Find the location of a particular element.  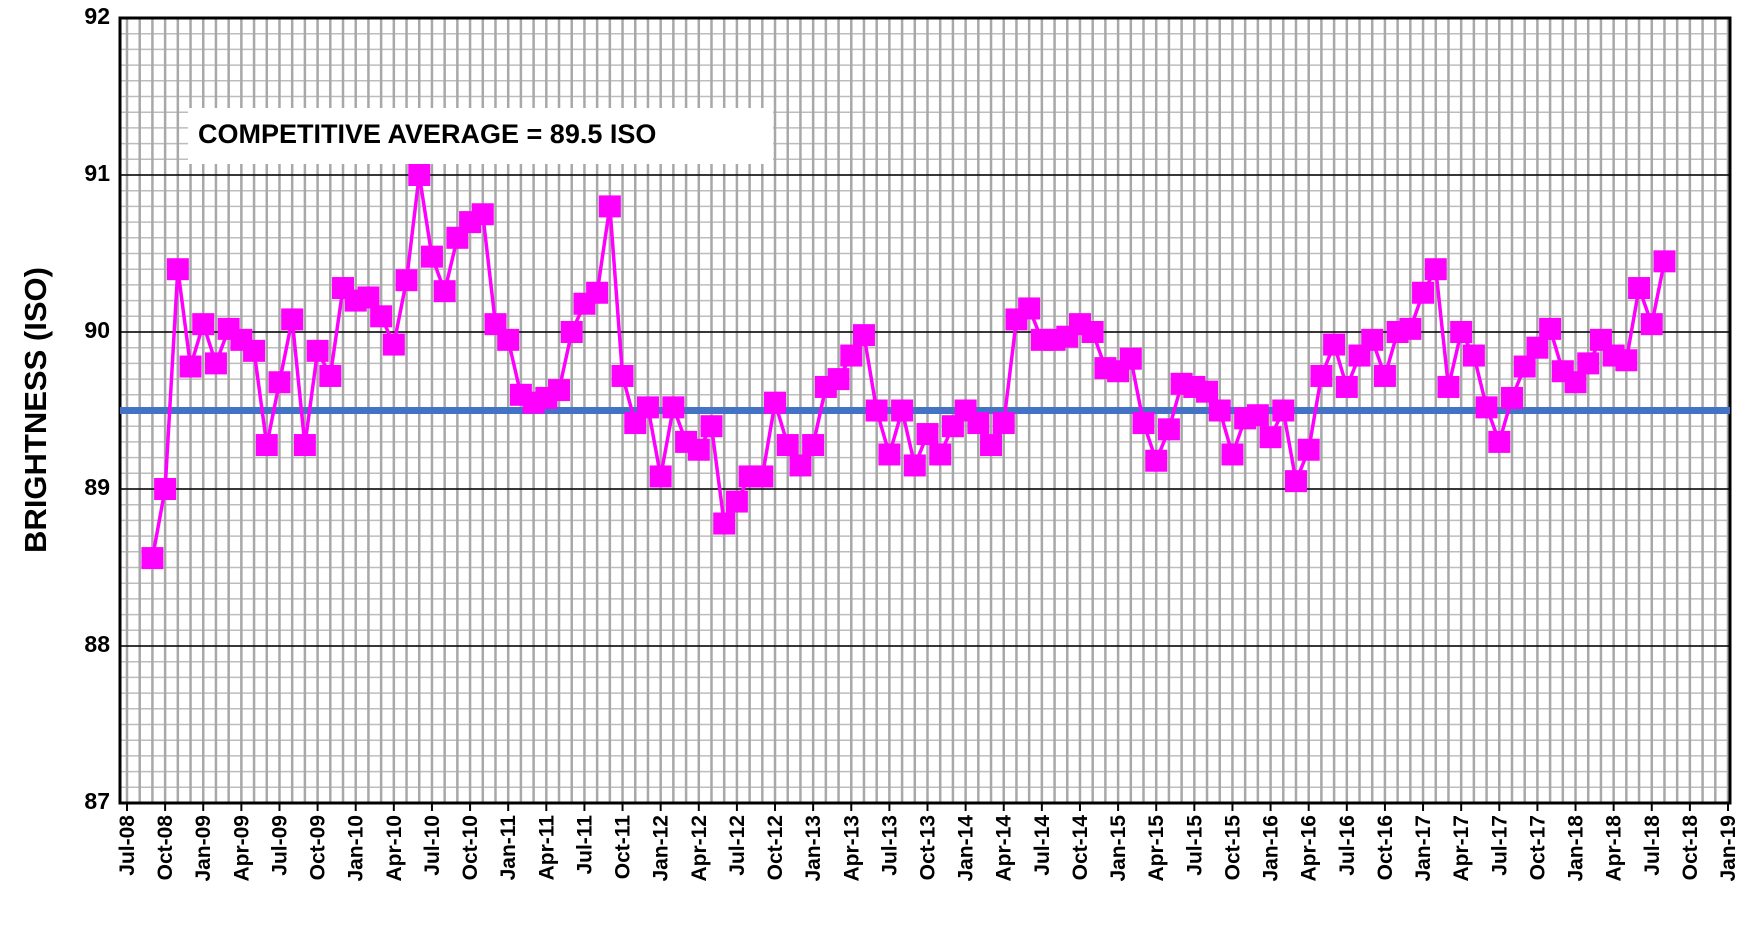

x-tick-label: Apr-13 is located at coordinates (851, 848).